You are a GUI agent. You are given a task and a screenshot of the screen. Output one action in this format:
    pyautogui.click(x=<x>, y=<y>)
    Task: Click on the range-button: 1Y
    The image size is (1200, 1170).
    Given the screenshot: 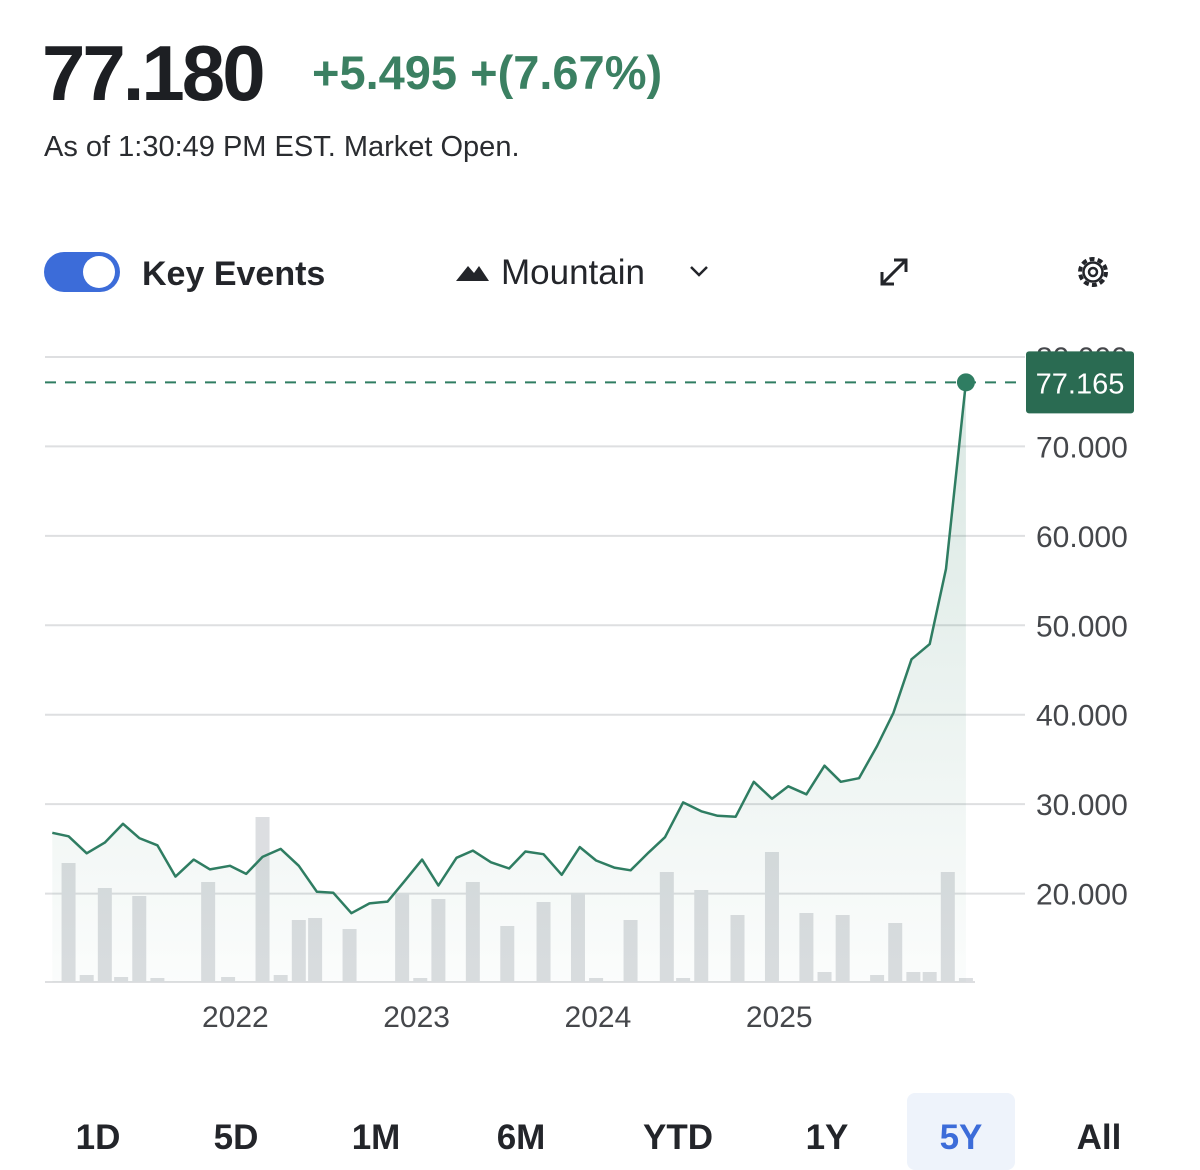 What is the action you would take?
    pyautogui.click(x=827, y=1137)
    